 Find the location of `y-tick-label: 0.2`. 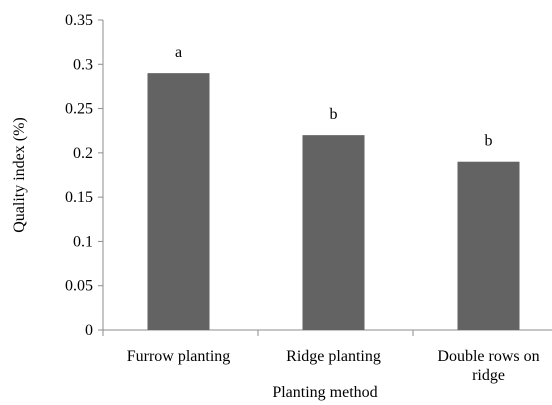

y-tick-label: 0.2 is located at coordinates (83, 153).